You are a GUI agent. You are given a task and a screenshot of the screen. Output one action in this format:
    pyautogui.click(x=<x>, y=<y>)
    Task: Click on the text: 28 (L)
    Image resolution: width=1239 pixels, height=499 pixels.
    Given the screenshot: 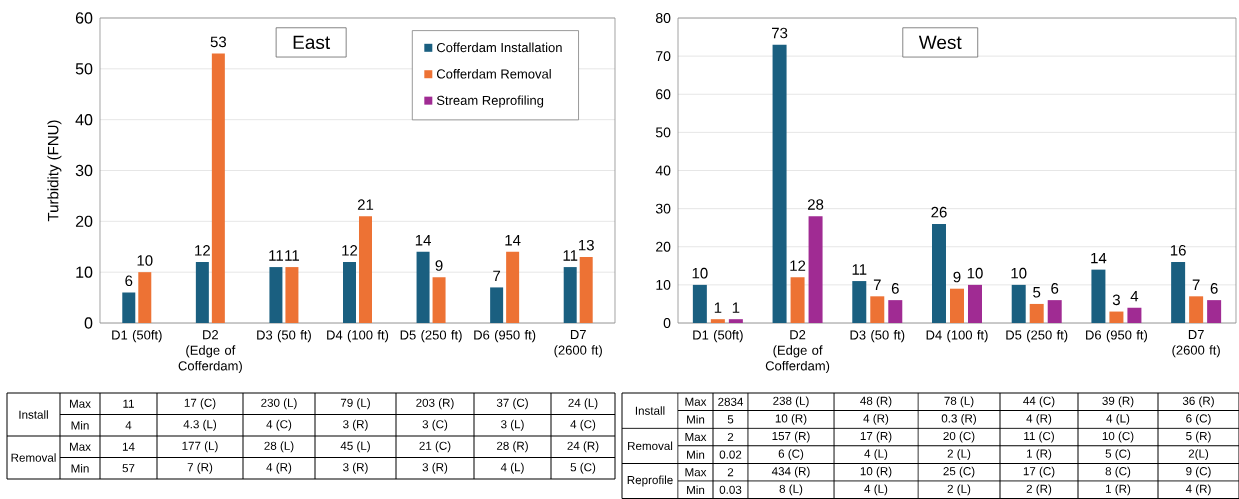 What is the action you would take?
    pyautogui.click(x=279, y=447)
    